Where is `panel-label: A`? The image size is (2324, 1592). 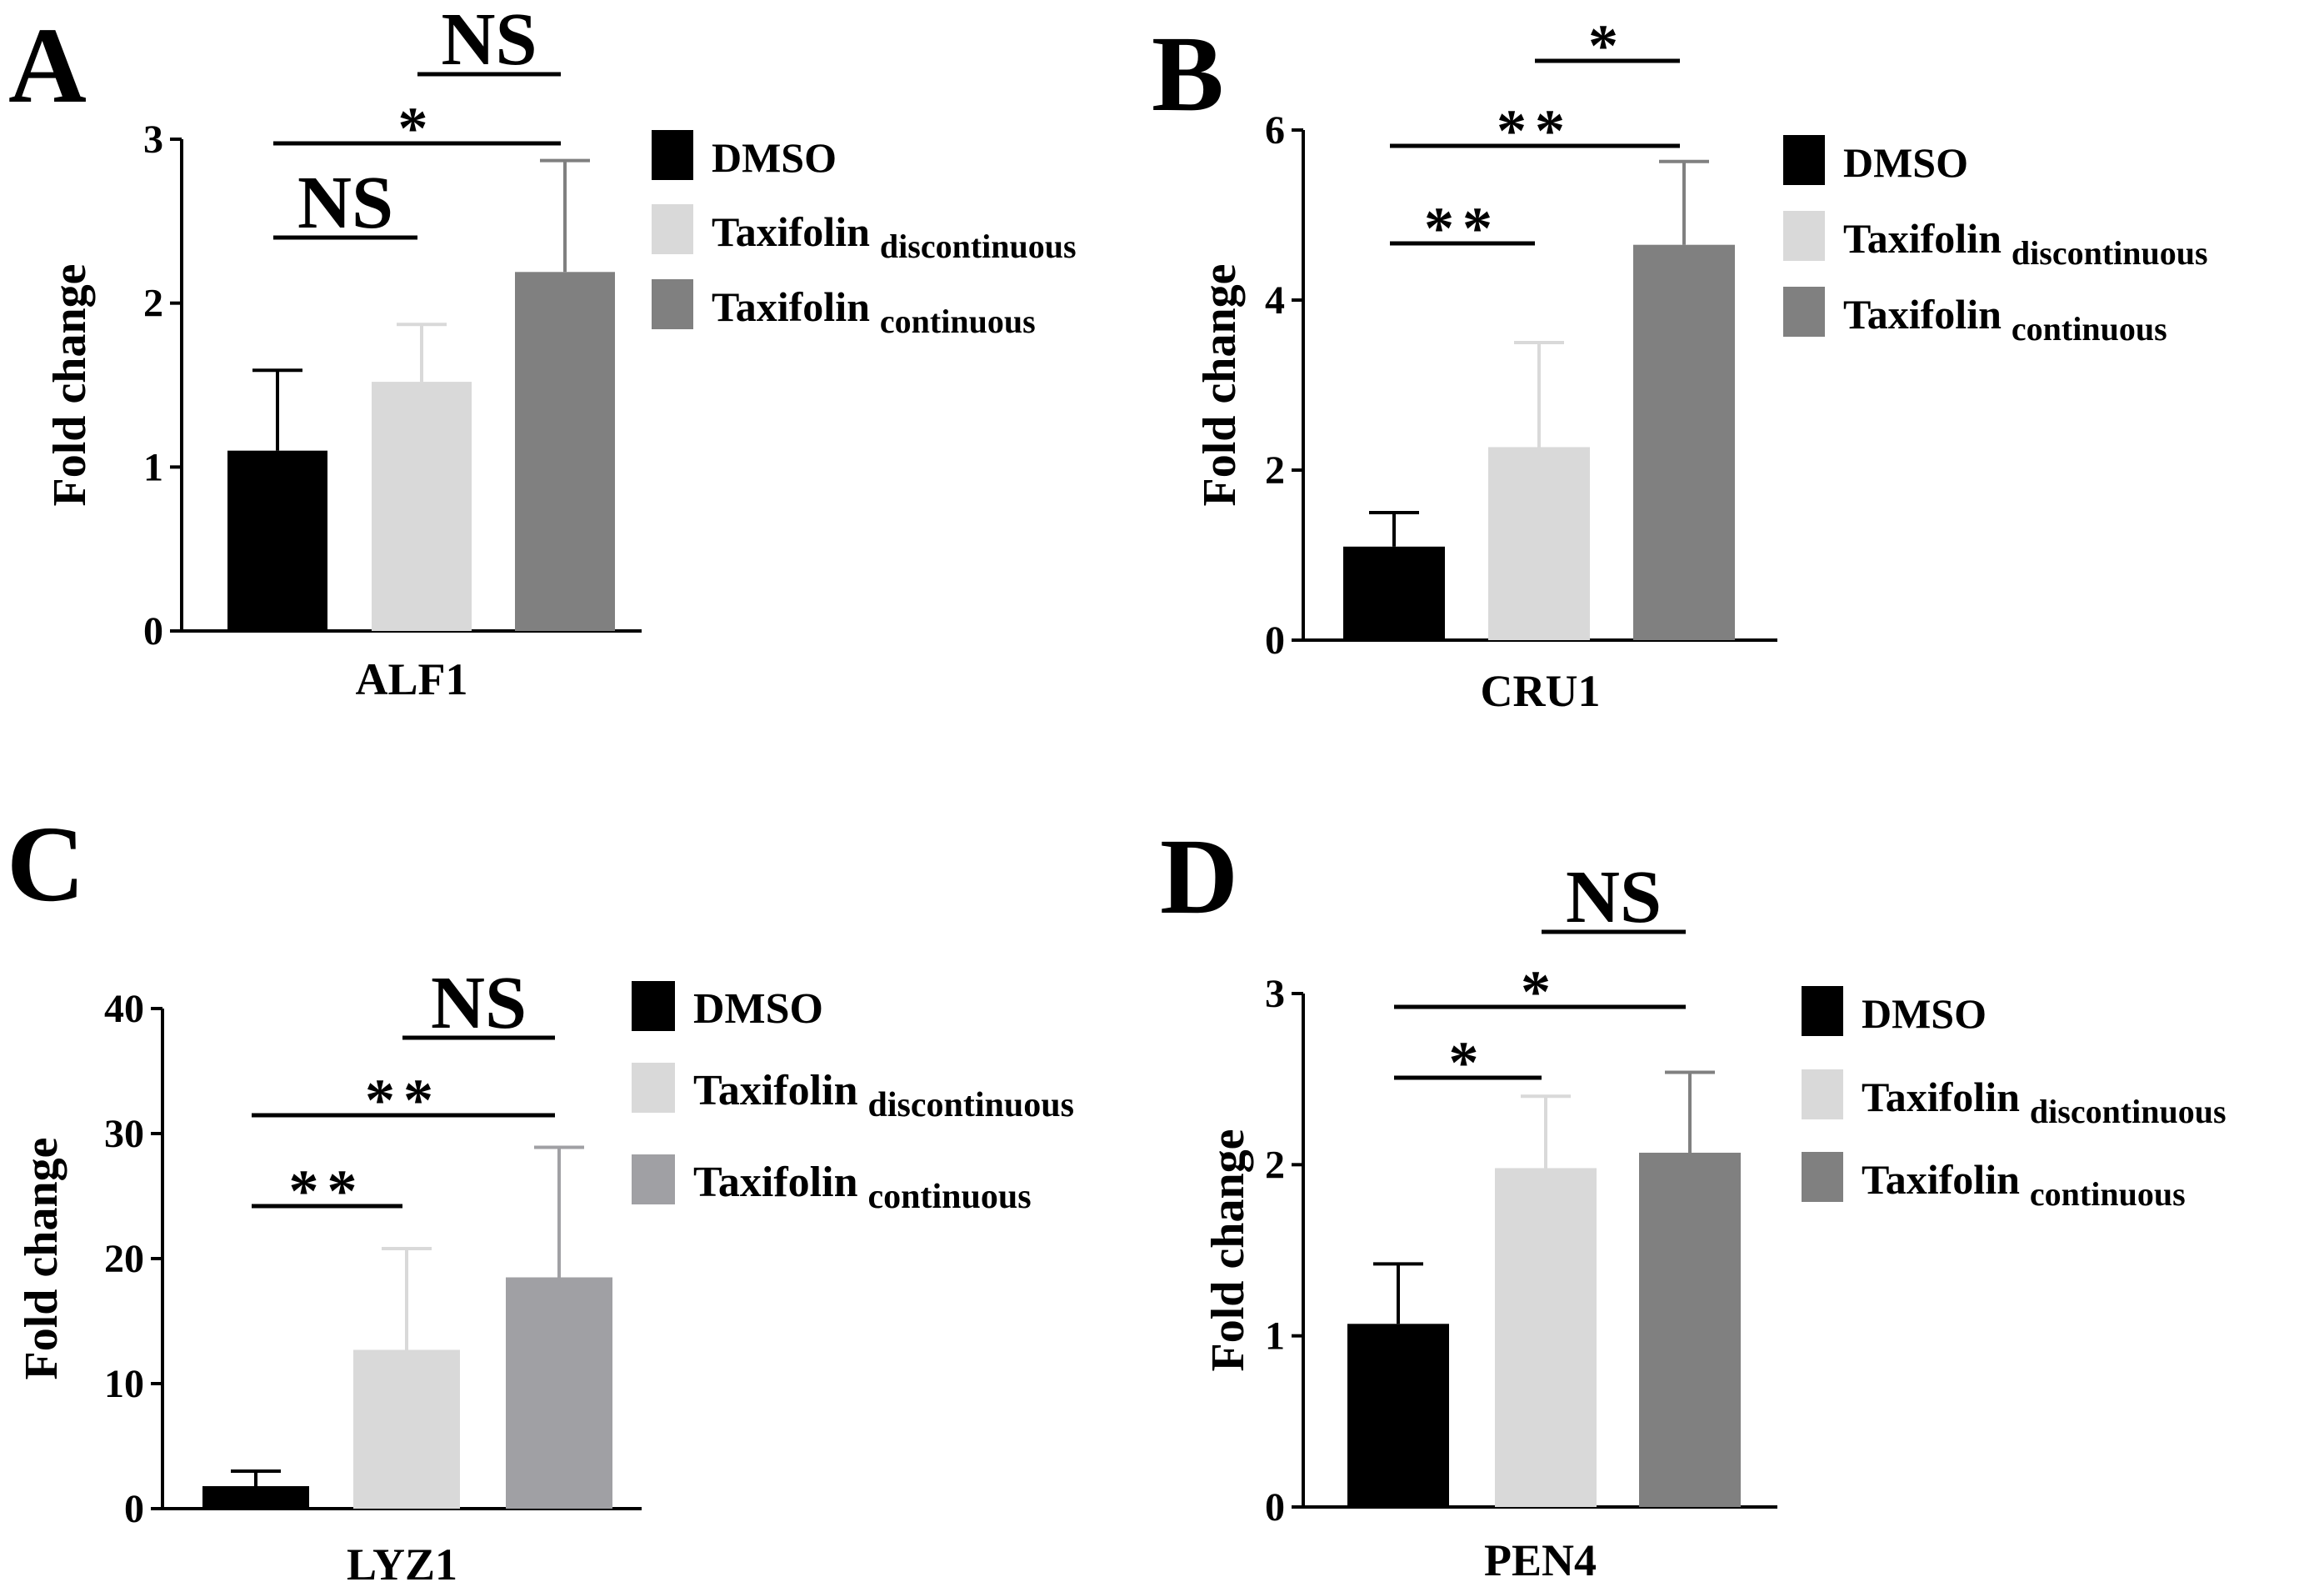
panel-label: A is located at coordinates (47, 66).